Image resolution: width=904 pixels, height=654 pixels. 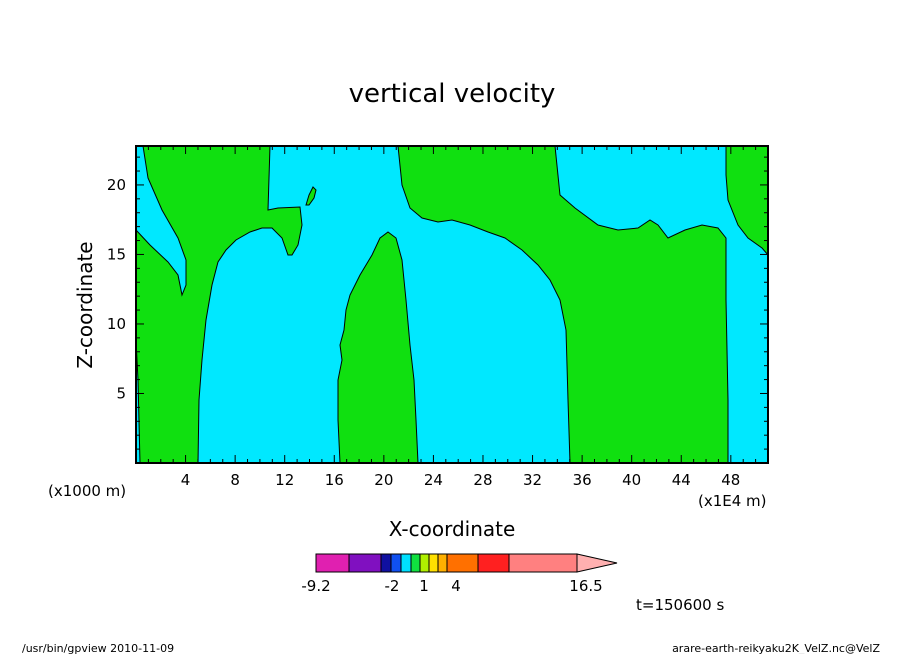 I want to click on x-tick-label: 20, so click(x=383, y=480).